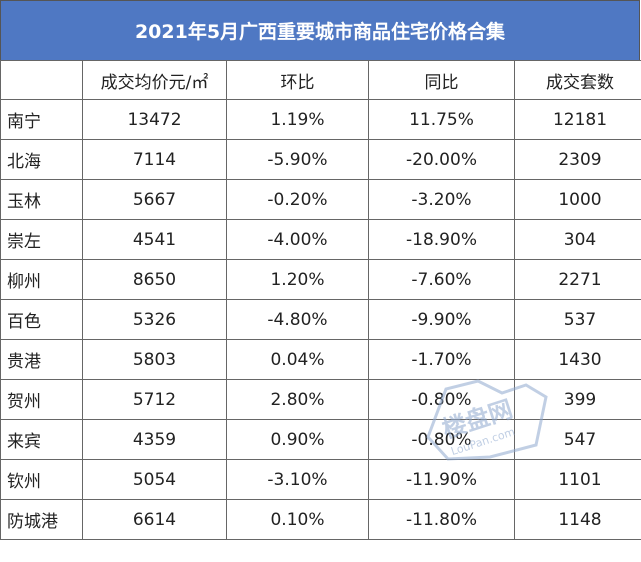  I want to click on avg-price-cell: 6614, so click(154, 519).